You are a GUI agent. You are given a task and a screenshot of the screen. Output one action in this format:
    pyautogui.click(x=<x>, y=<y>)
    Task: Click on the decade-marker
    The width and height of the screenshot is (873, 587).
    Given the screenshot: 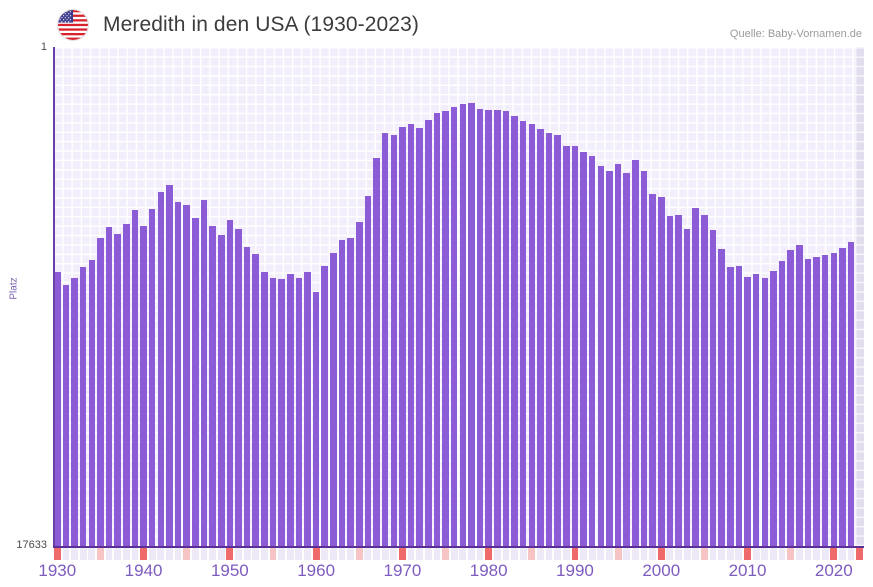 What is the action you would take?
    pyautogui.click(x=661, y=554)
    